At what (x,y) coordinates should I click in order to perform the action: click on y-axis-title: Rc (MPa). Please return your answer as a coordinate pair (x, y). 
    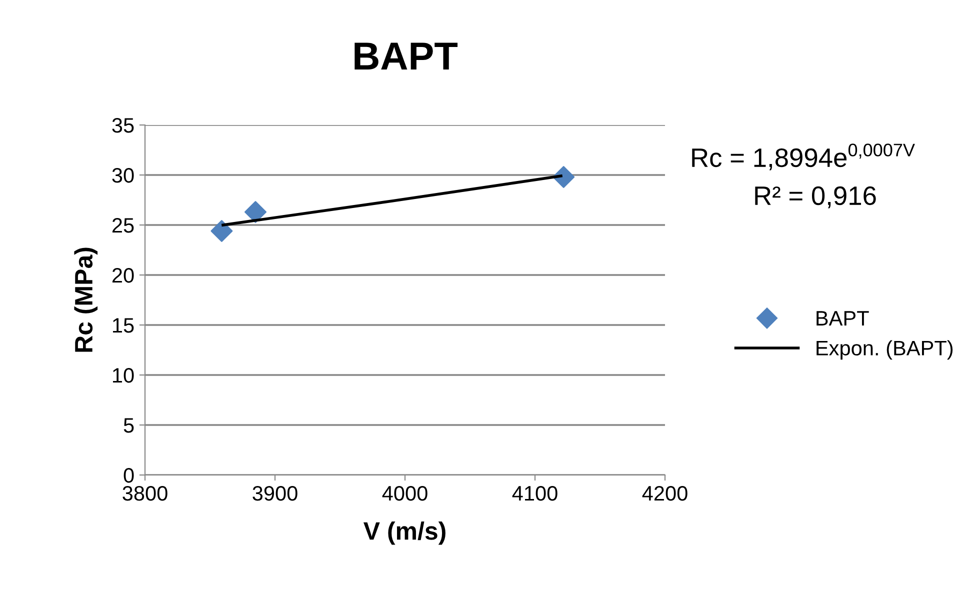
    Looking at the image, I should click on (86, 300).